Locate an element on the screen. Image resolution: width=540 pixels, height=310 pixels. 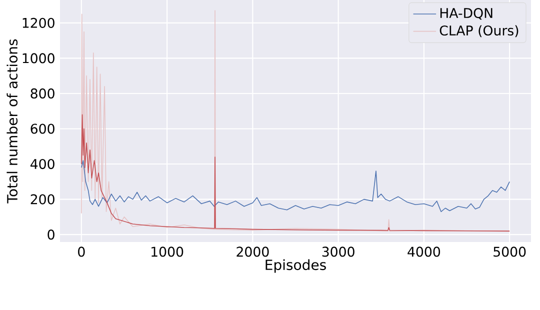
line-series is located at coordinates (295, 186).